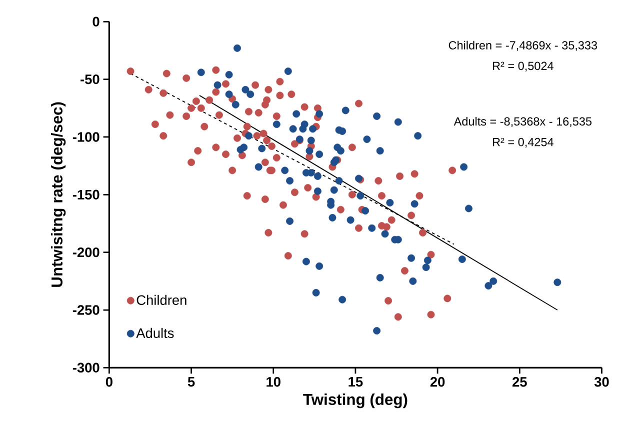 This screenshot has width=644, height=431. What do you see at coordinates (191, 382) in the screenshot?
I see `x-tick-label: 5` at bounding box center [191, 382].